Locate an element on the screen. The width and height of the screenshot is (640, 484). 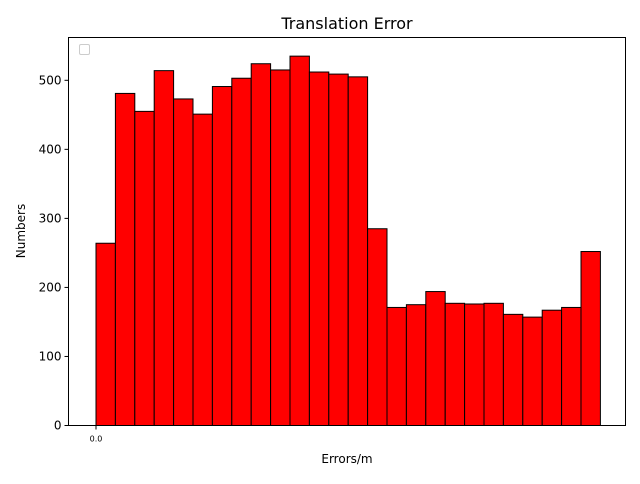
y-tick-label: 400 is located at coordinates (50, 149).